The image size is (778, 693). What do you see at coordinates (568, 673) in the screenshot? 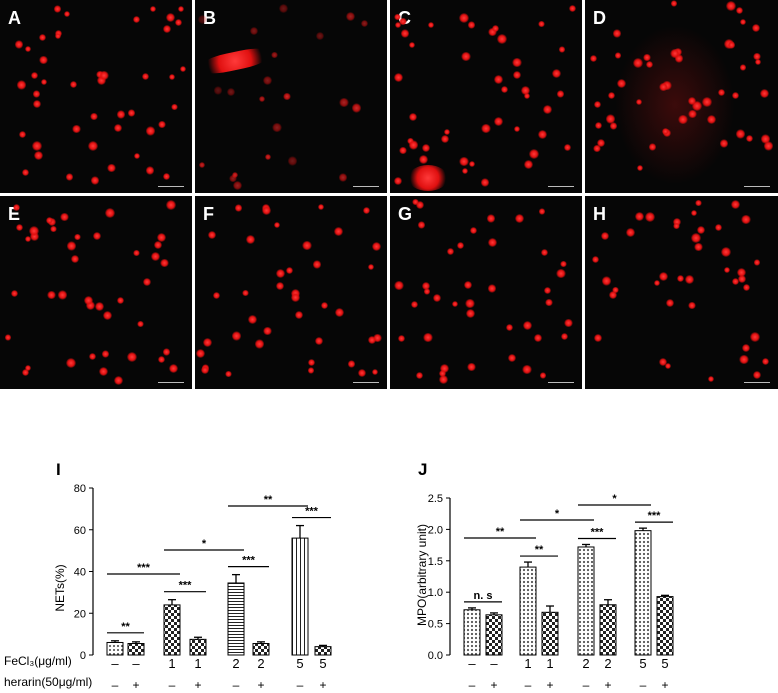
I see `x-axis-labels: –––+1–1+2–2+5–5+` at bounding box center [568, 673].